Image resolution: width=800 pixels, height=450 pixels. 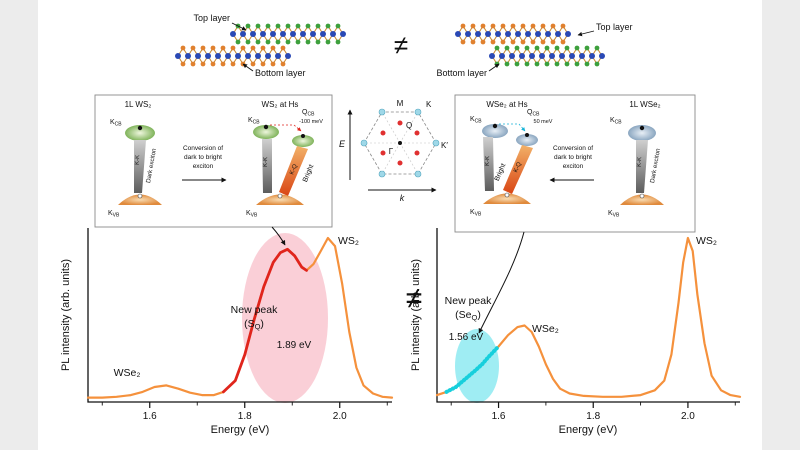 I want to click on hole-dot-d, so click(x=642, y=196).